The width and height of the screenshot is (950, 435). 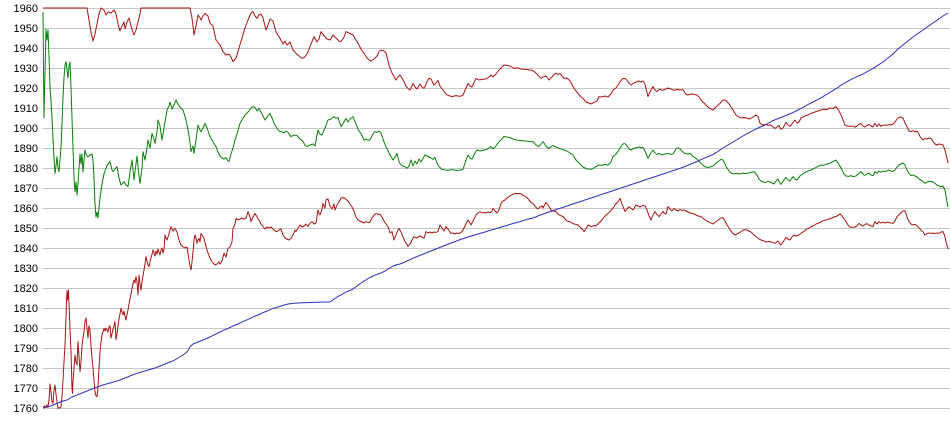 What do you see at coordinates (26, 409) in the screenshot?
I see `y-axis-tick-label: 1760` at bounding box center [26, 409].